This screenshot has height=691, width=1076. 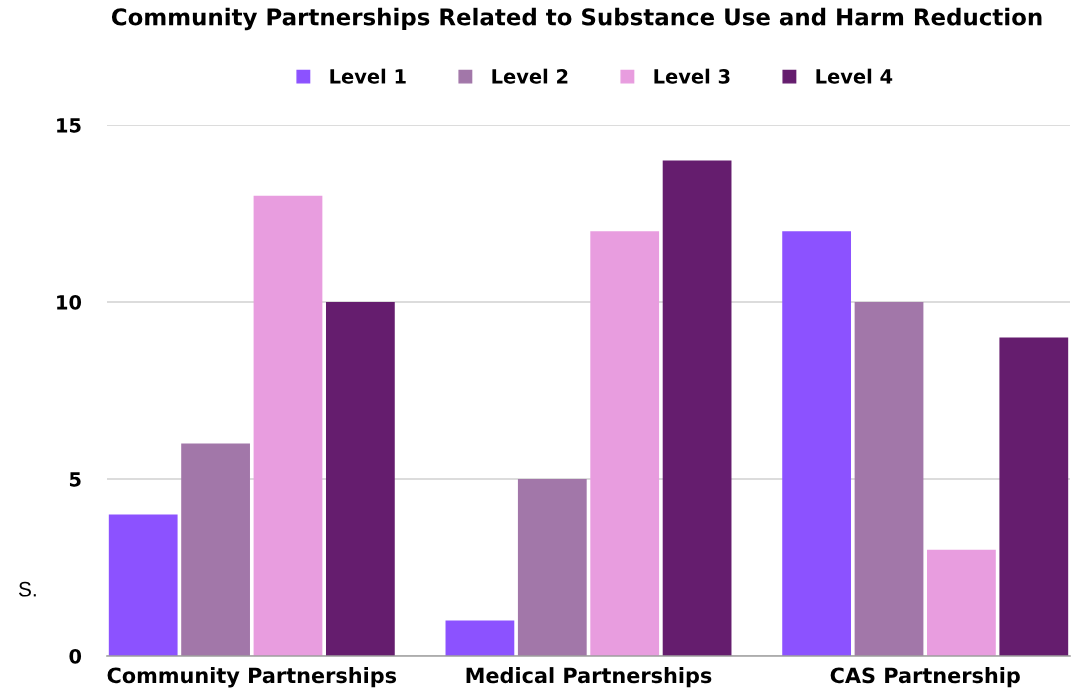 I want to click on legend-label: Level 2, so click(x=530, y=76).